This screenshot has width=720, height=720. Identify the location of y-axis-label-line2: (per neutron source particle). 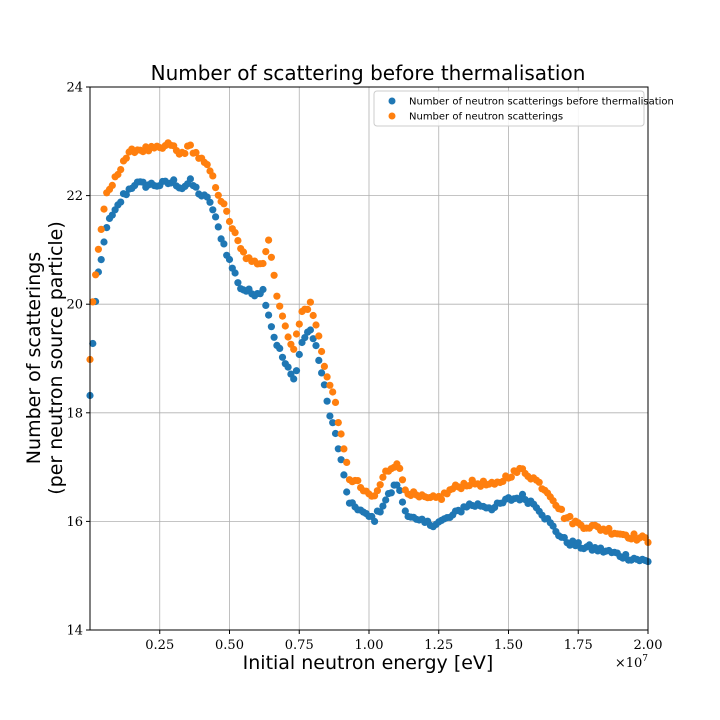
(56, 358).